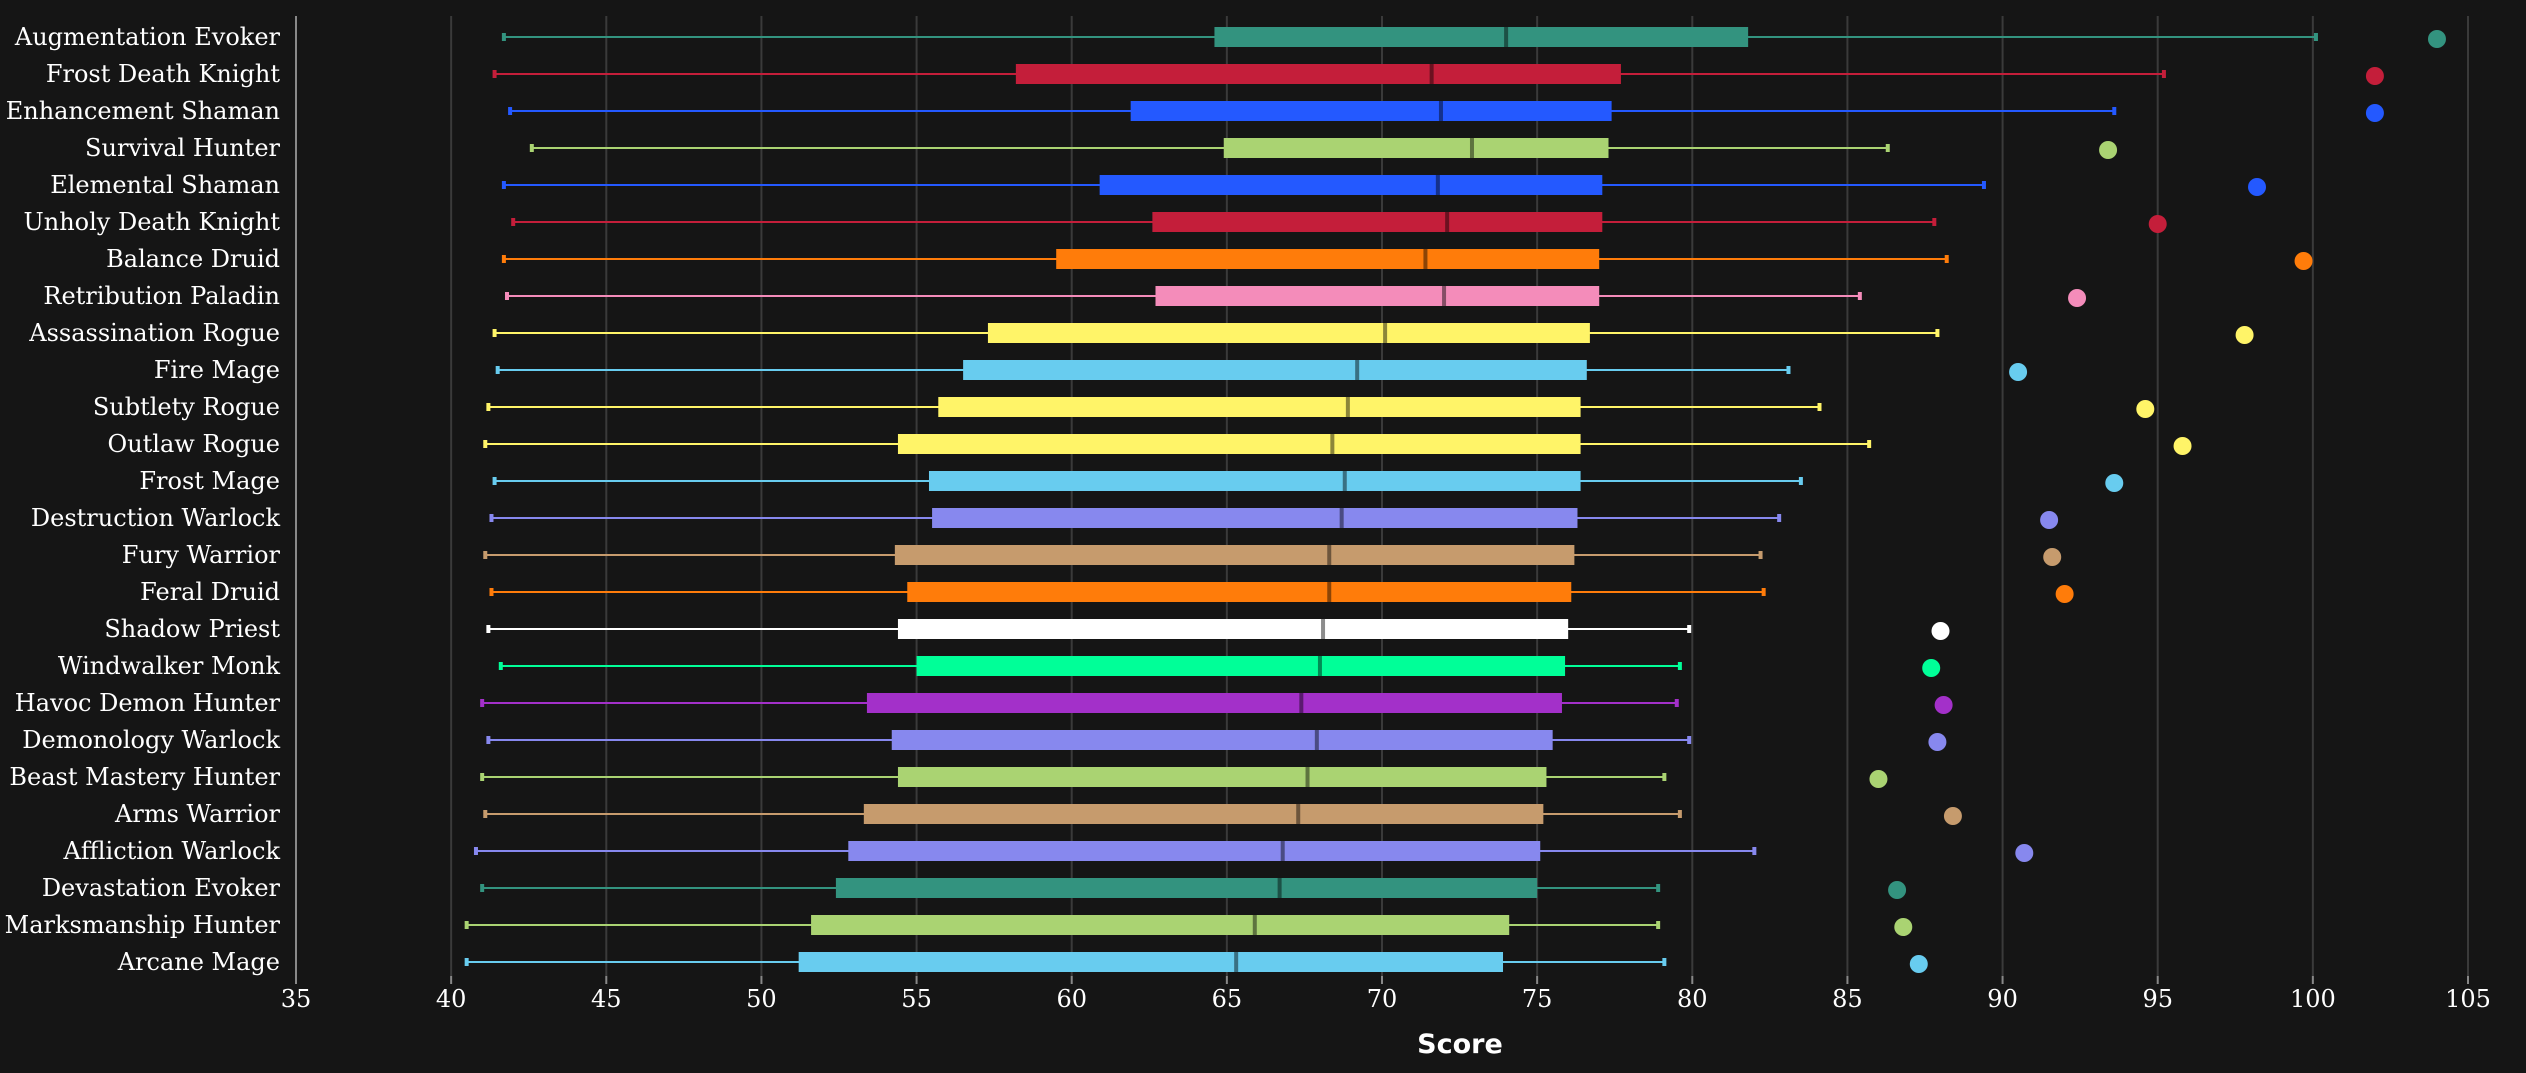  I want to click on x-tick-label: 95, so click(2157, 999).